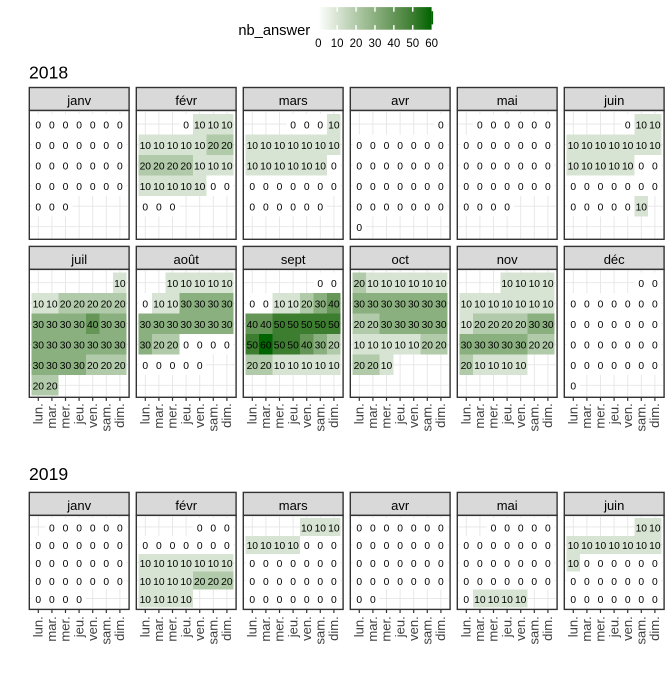  I want to click on svg-text: jeu., so click(613, 414).